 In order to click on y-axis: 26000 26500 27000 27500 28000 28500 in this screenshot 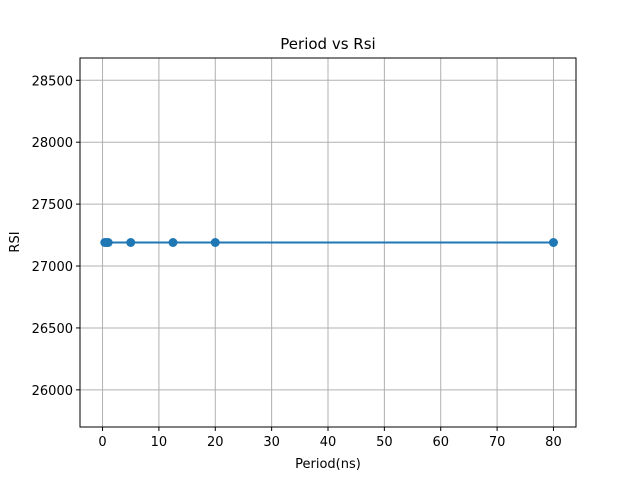, I will do `click(56, 236)`.